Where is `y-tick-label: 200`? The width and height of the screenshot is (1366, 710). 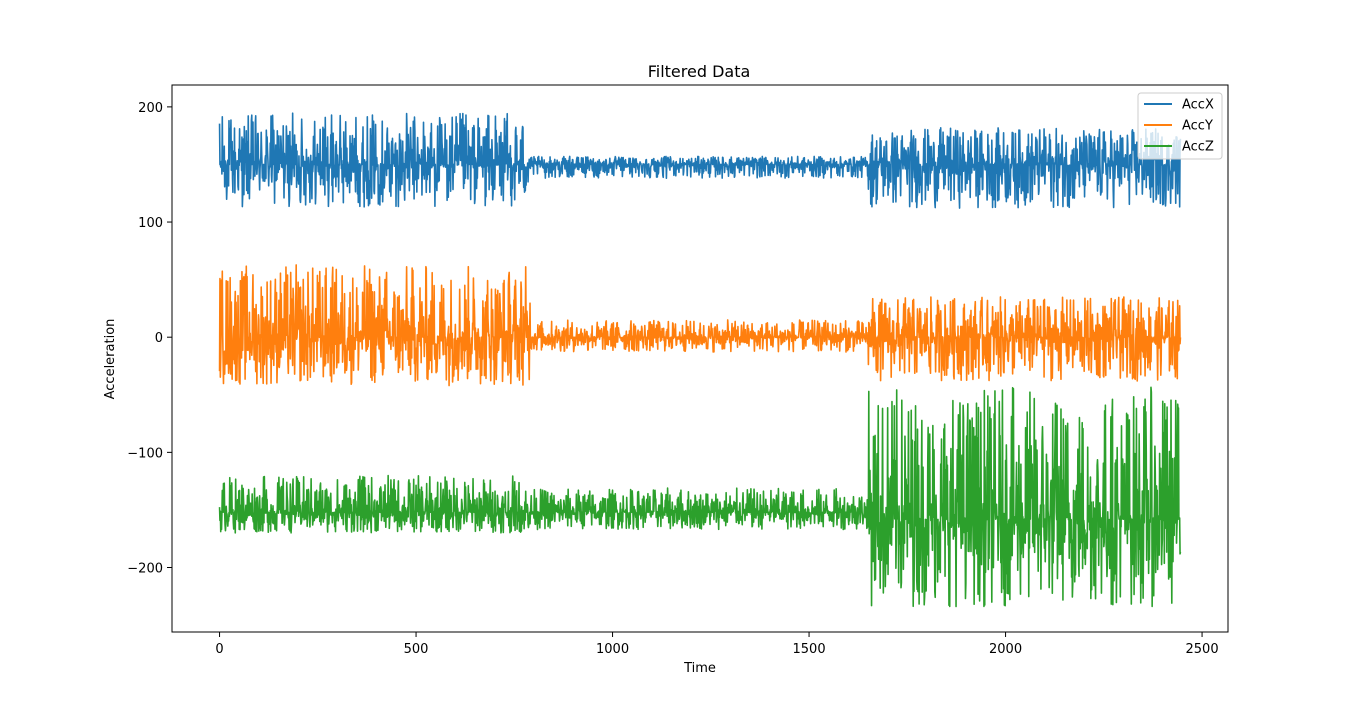
y-tick-label: 200 is located at coordinates (150, 108).